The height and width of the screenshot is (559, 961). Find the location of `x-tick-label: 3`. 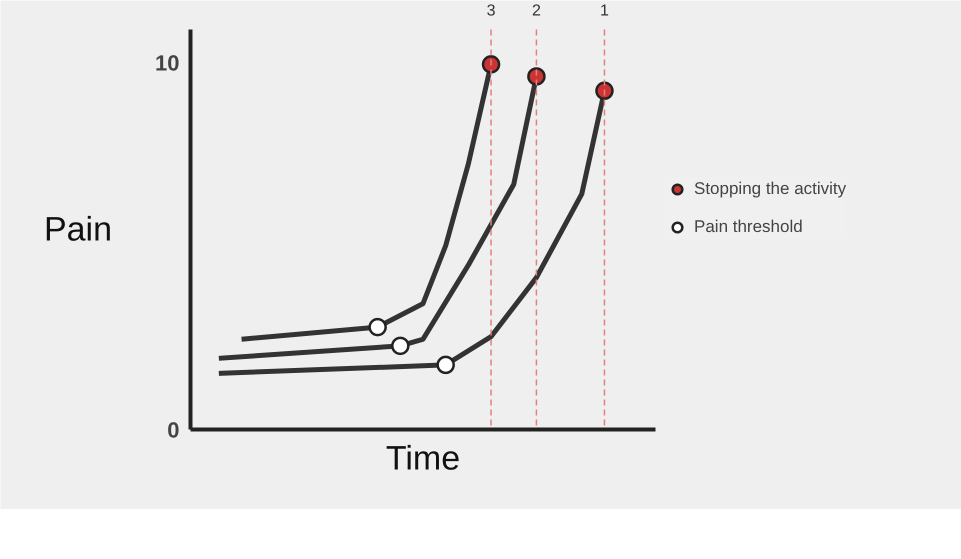

x-tick-label: 3 is located at coordinates (491, 11).